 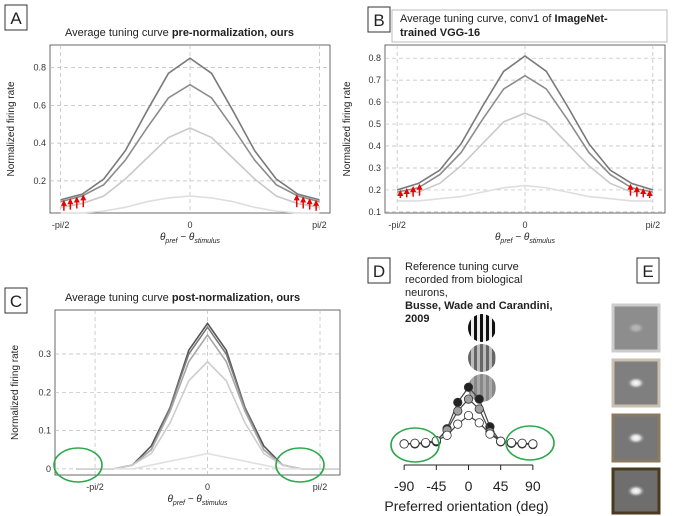 I want to click on annotation: Busse, Wade and Carandini,, so click(x=479, y=306).